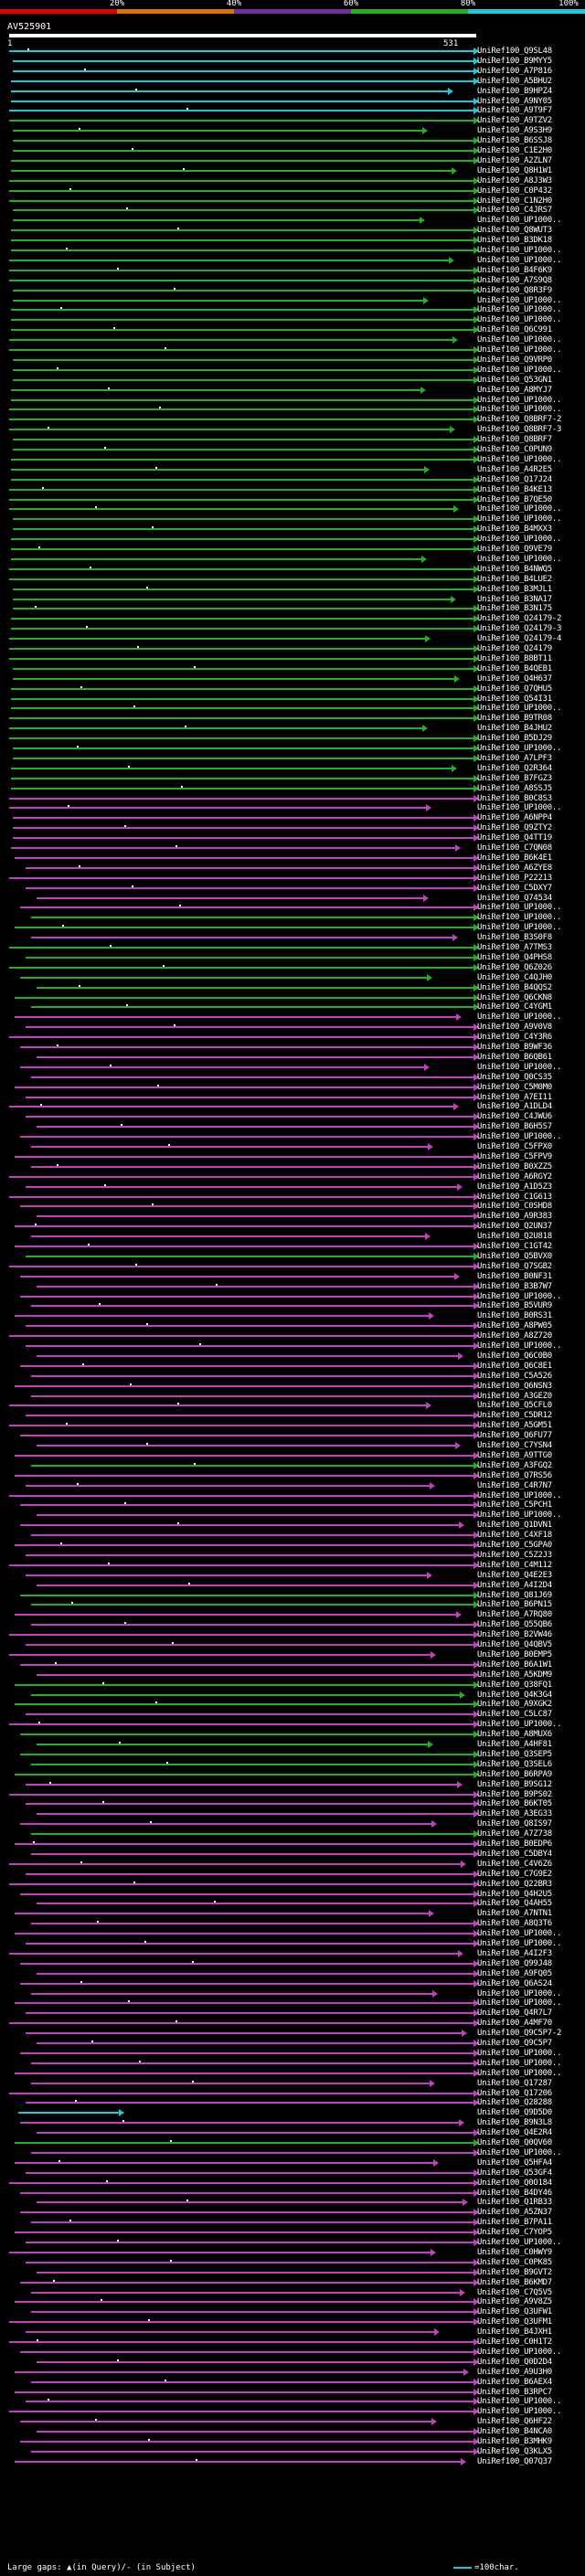  What do you see at coordinates (514, 1206) in the screenshot?
I see `hit-label: UniRef100_C0SHD8` at bounding box center [514, 1206].